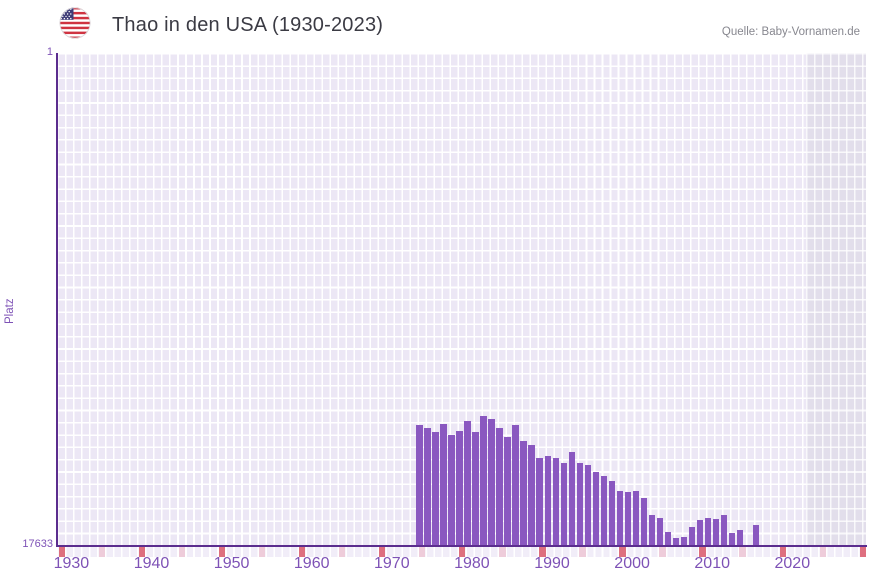 The height and width of the screenshot is (587, 873). I want to click on bar-2008, so click(692, 536).